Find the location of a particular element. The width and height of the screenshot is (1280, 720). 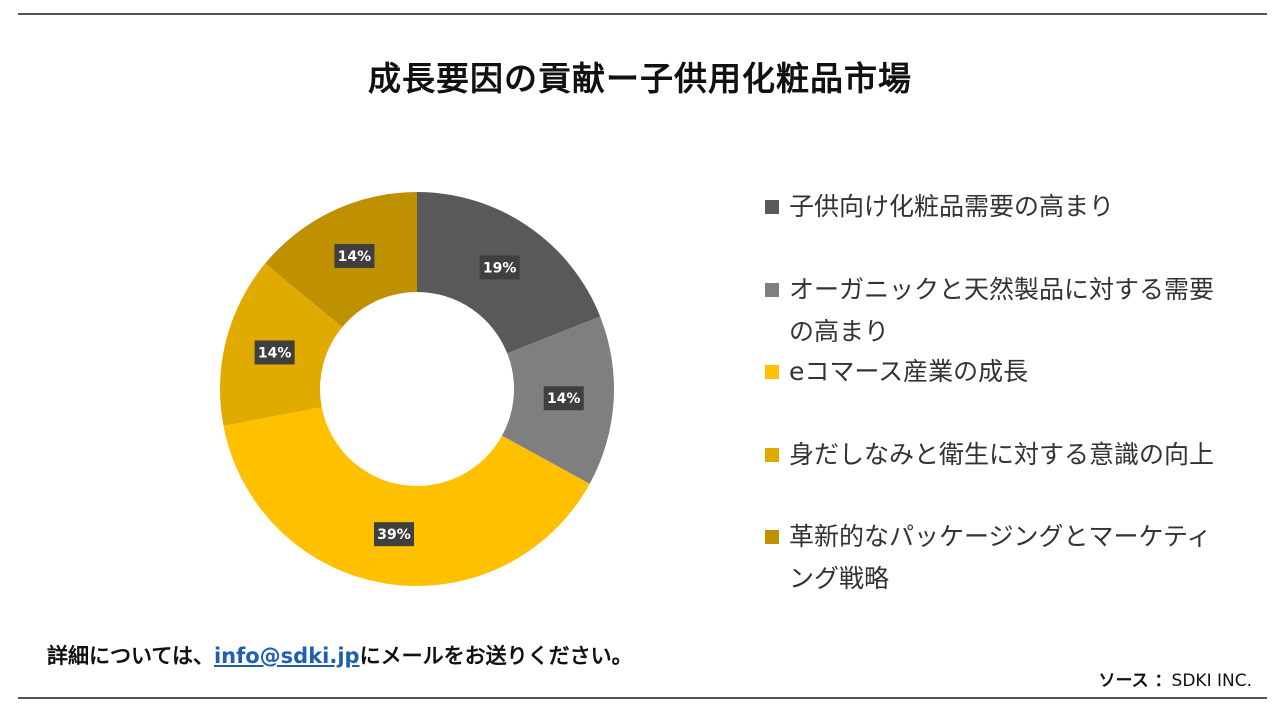

legend-item-hygiene: 身だしなみと衛生に対する意識の向上 is located at coordinates (997, 455).